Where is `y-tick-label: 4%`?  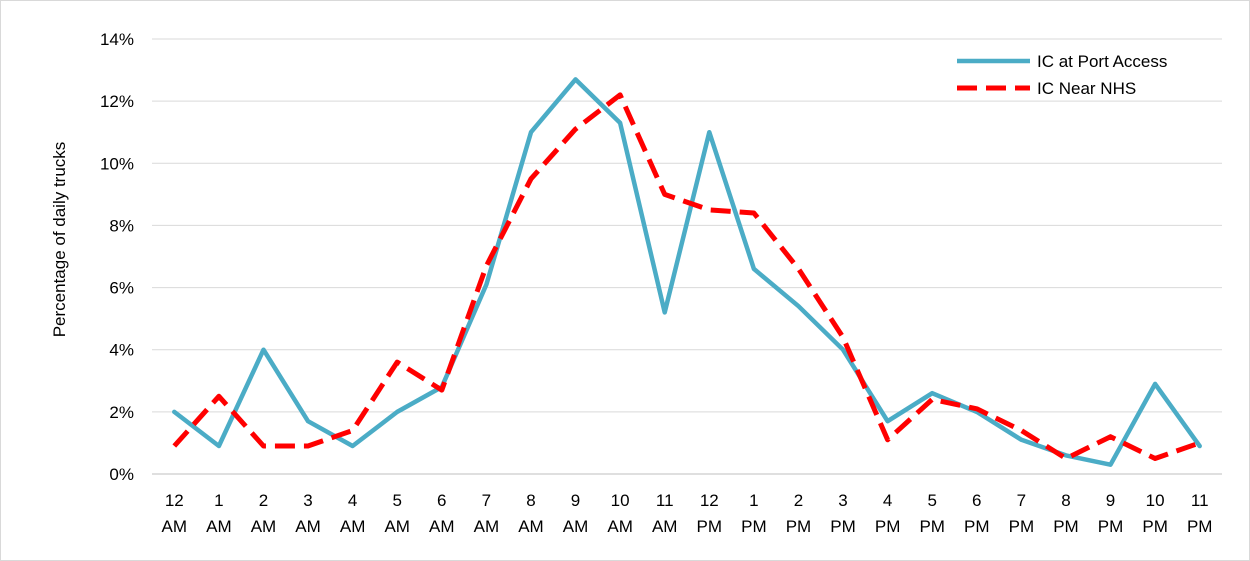 y-tick-label: 4% is located at coordinates (121, 350).